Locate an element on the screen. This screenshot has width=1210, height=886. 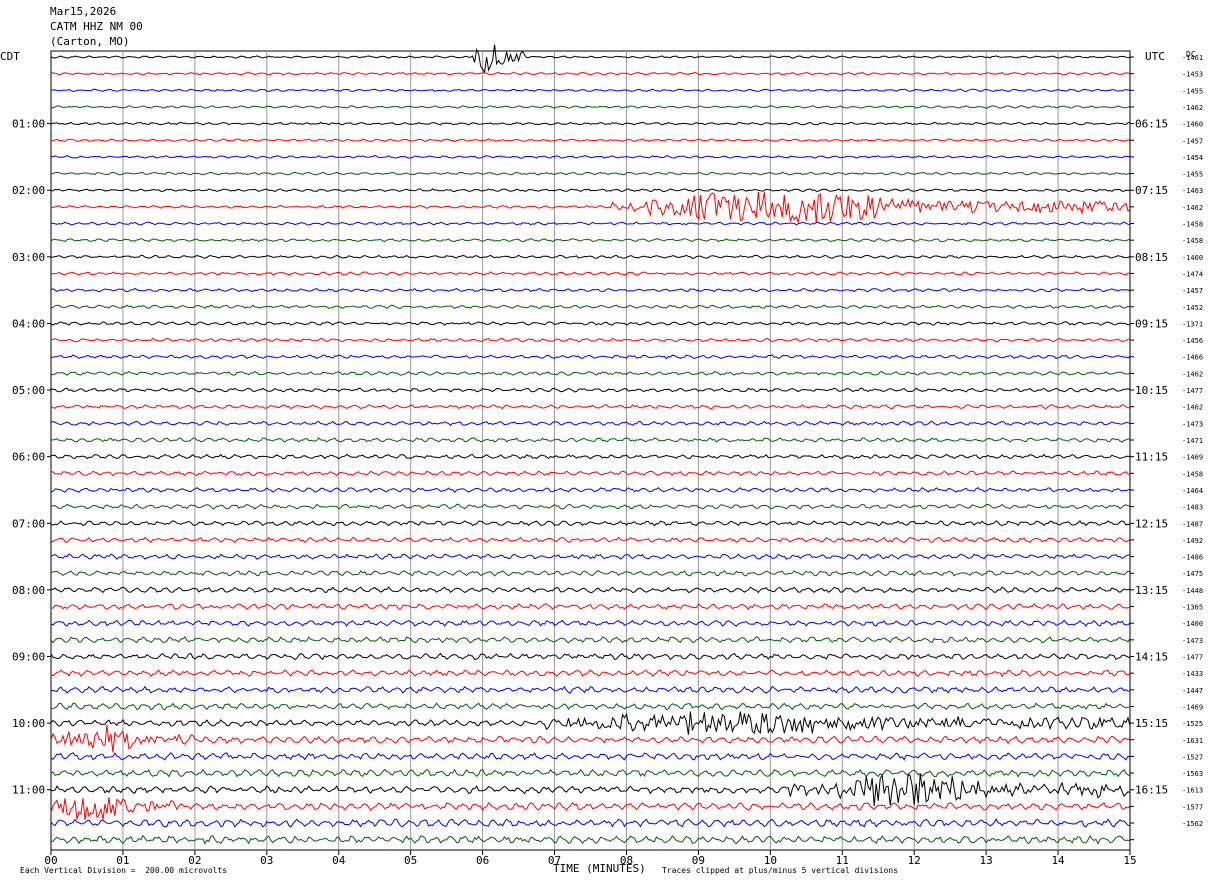
dc-offset-label: -1365 is located at coordinates (1192, 608).